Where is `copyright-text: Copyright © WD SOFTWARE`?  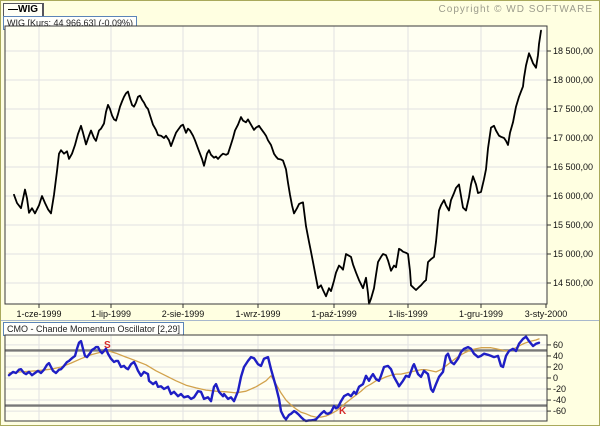
copyright-text: Copyright © WD SOFTWARE is located at coordinates (515, 9).